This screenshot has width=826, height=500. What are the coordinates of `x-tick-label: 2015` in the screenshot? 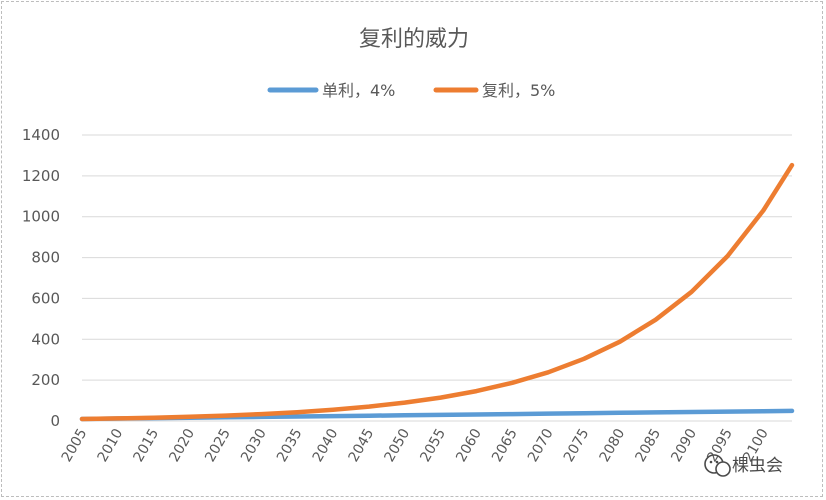 It's located at (147, 445).